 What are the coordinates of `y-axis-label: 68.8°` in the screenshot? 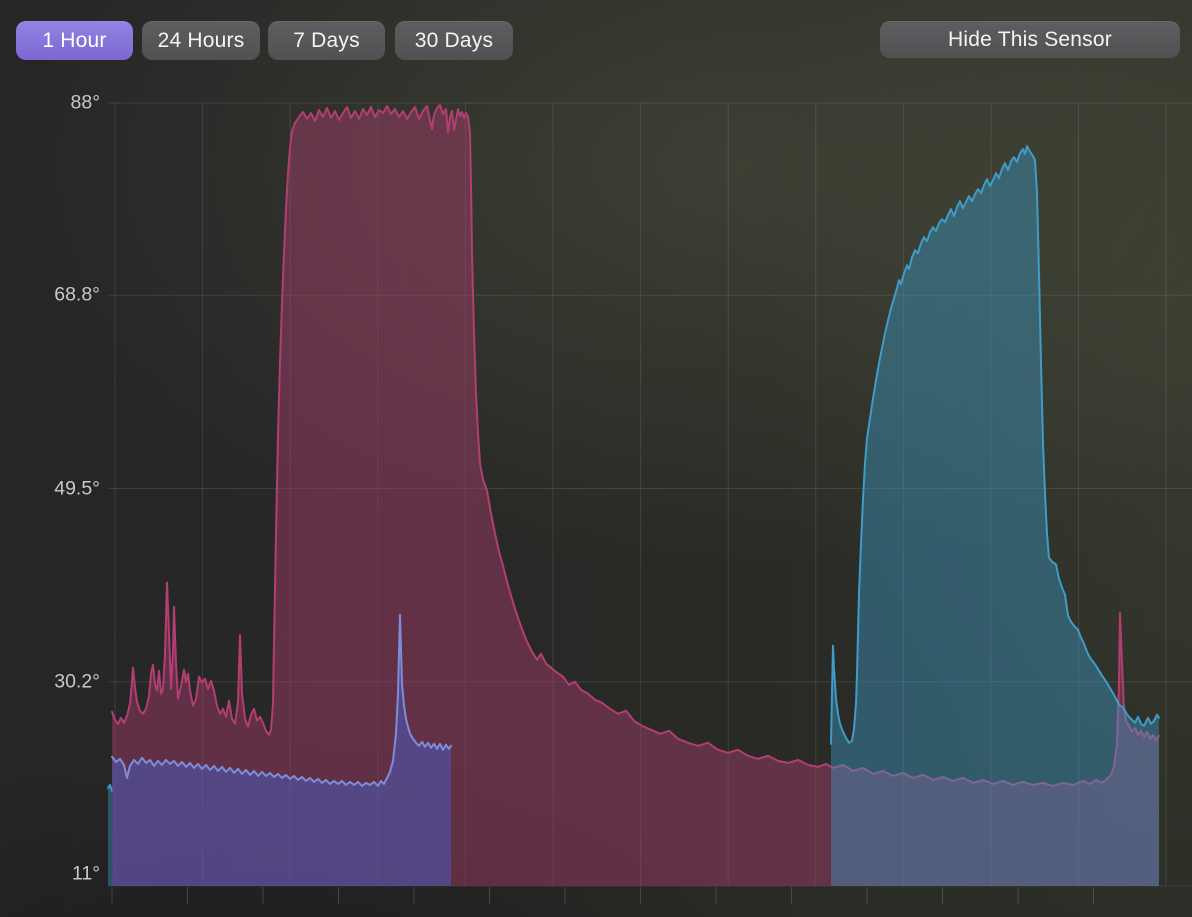 It's located at (77, 294).